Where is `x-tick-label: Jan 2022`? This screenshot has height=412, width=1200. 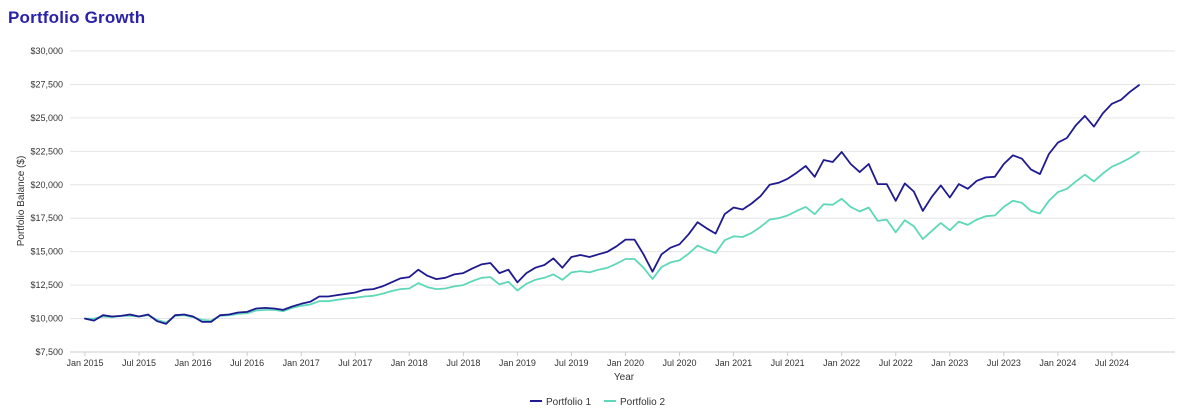
x-tick-label: Jan 2022 is located at coordinates (841, 363).